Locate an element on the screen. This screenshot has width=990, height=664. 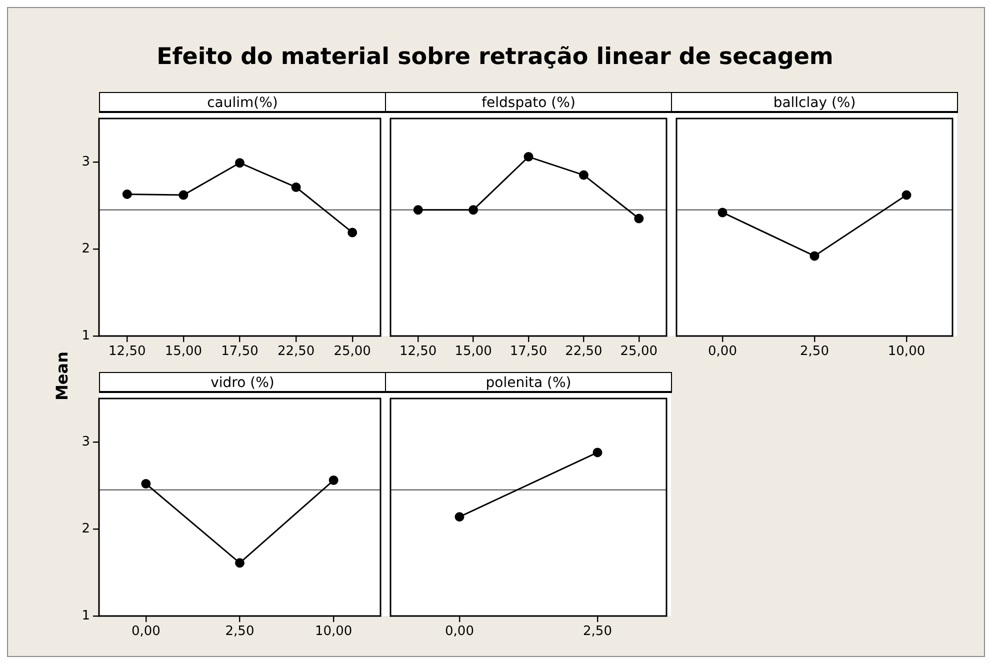
chart-subtitle: vidro (%) is located at coordinates (242, 382).